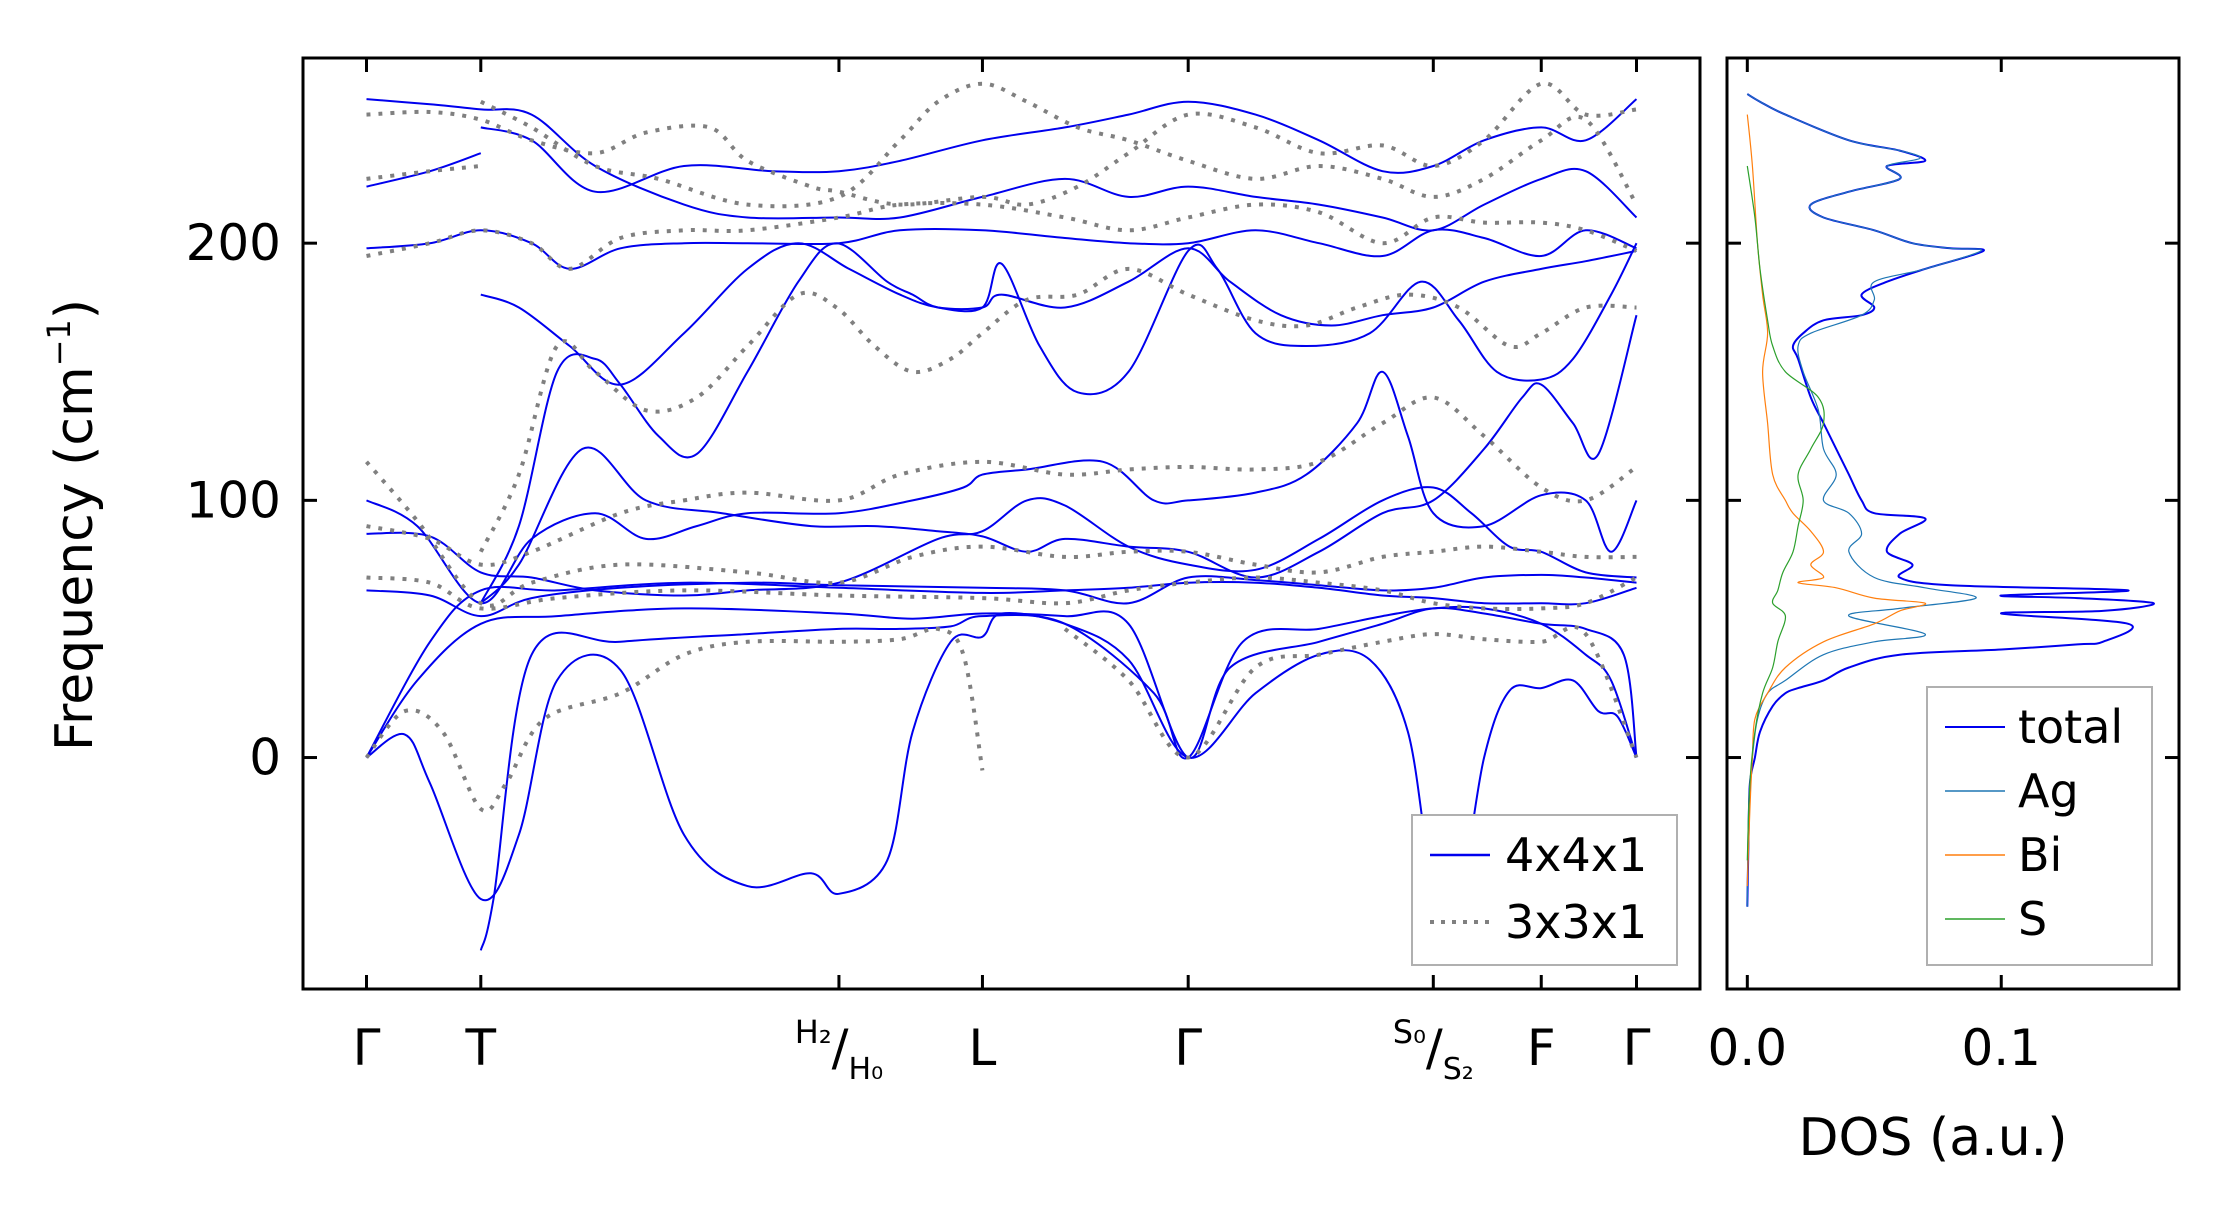 The width and height of the screenshot is (2222, 1220). I want to click on x-tick-label-0: Γ, so click(367, 1048).